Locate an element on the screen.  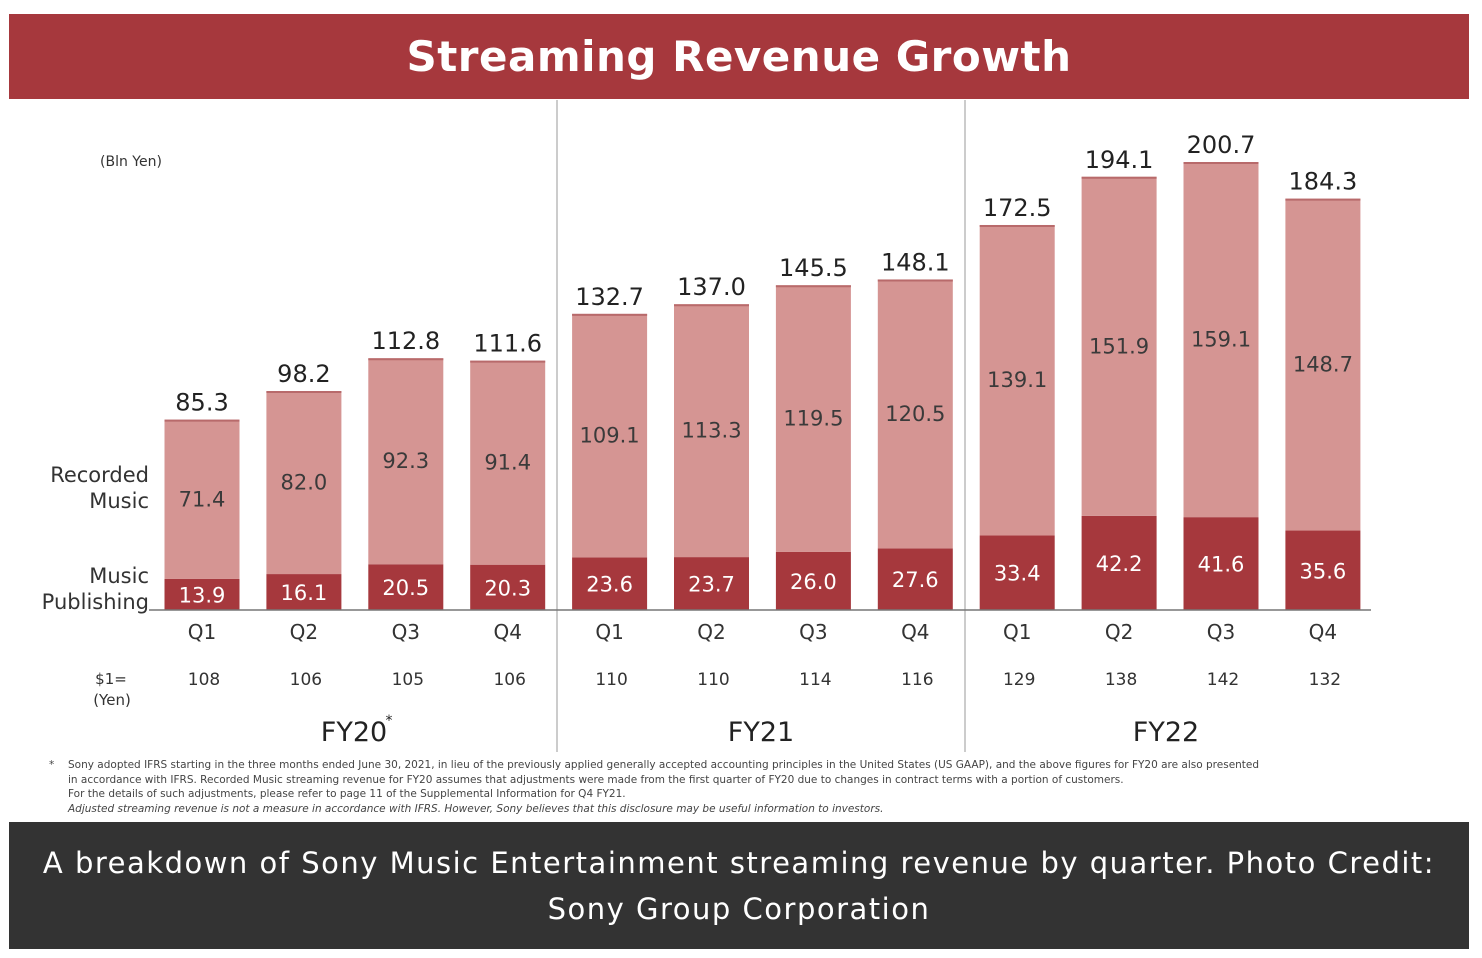
label-recorded-music: 151.9 is located at coordinates (1119, 346).